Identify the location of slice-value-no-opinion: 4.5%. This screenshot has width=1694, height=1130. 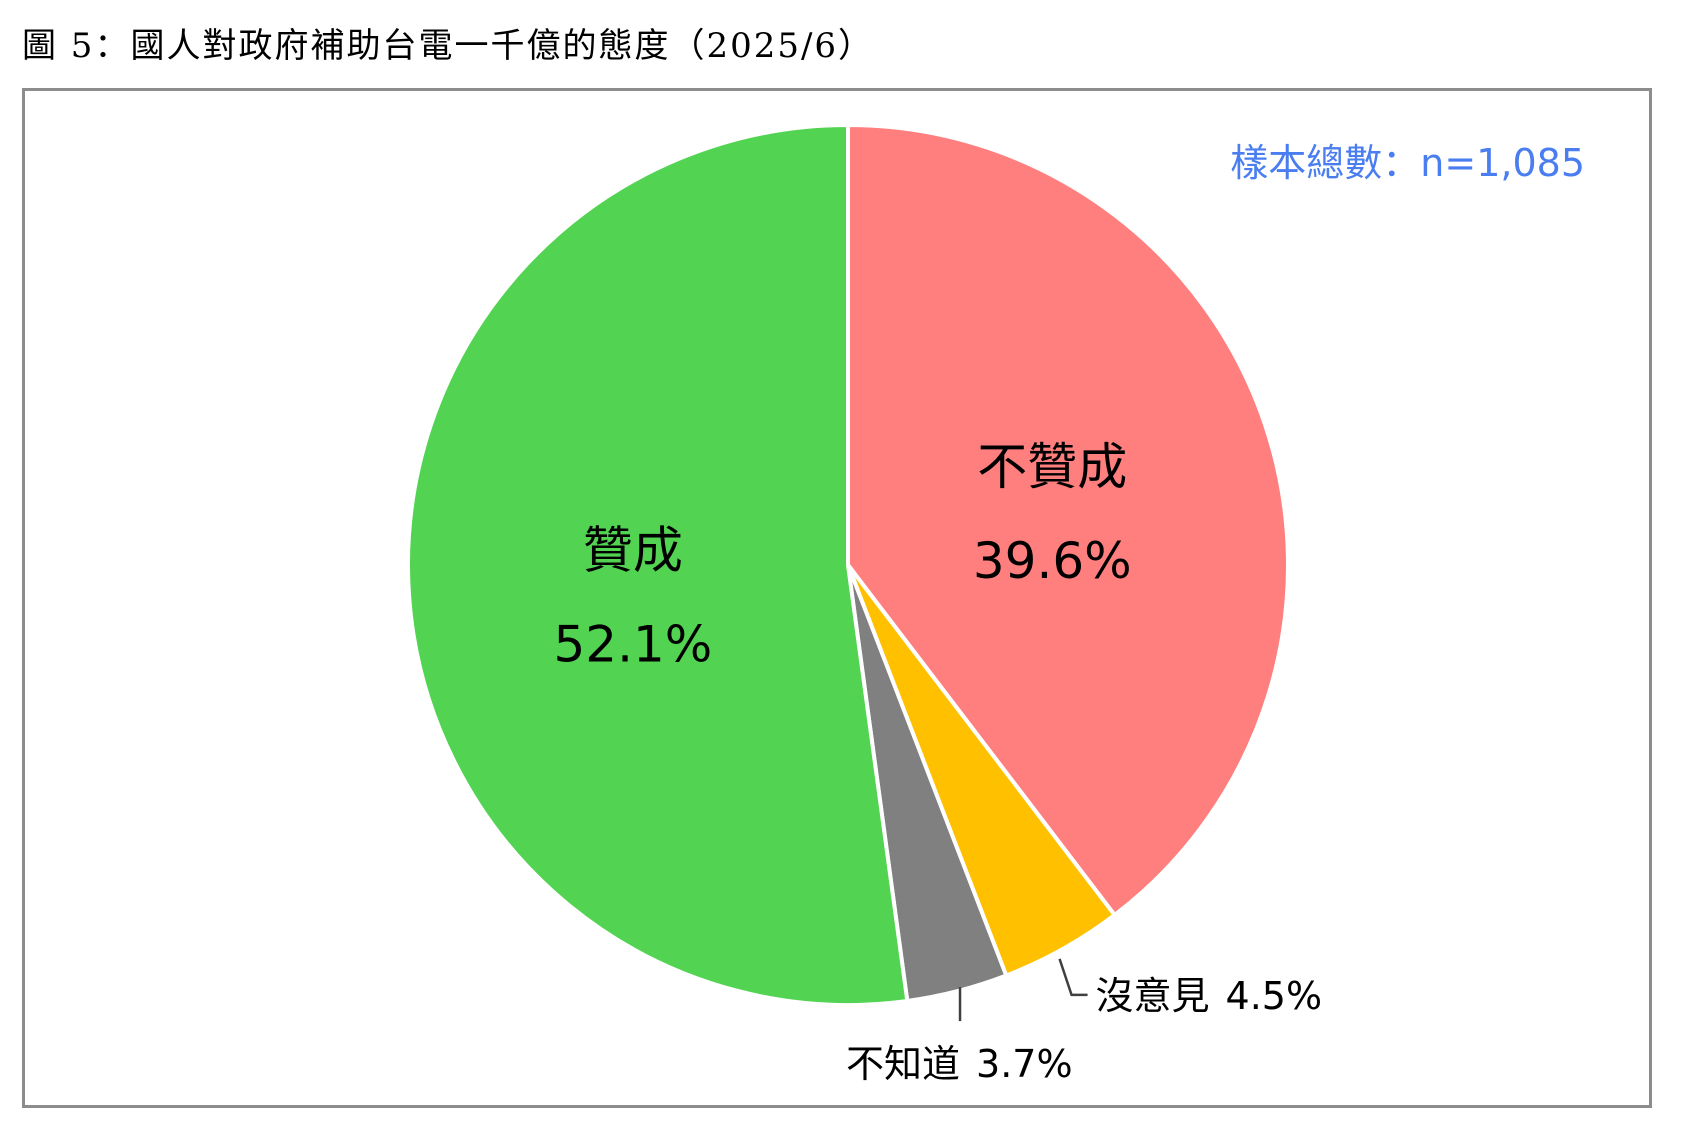
(1274, 996).